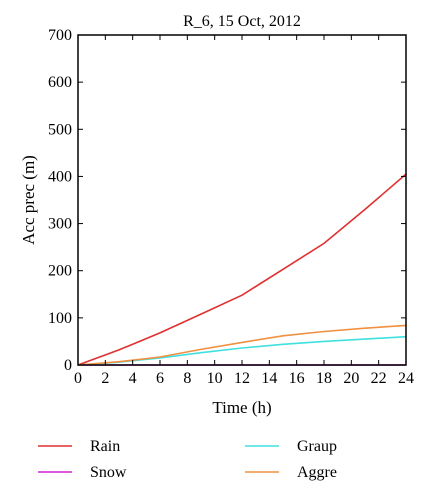 Image resolution: width=434 pixels, height=500 pixels. I want to click on legend-label: Snow, so click(108, 472).